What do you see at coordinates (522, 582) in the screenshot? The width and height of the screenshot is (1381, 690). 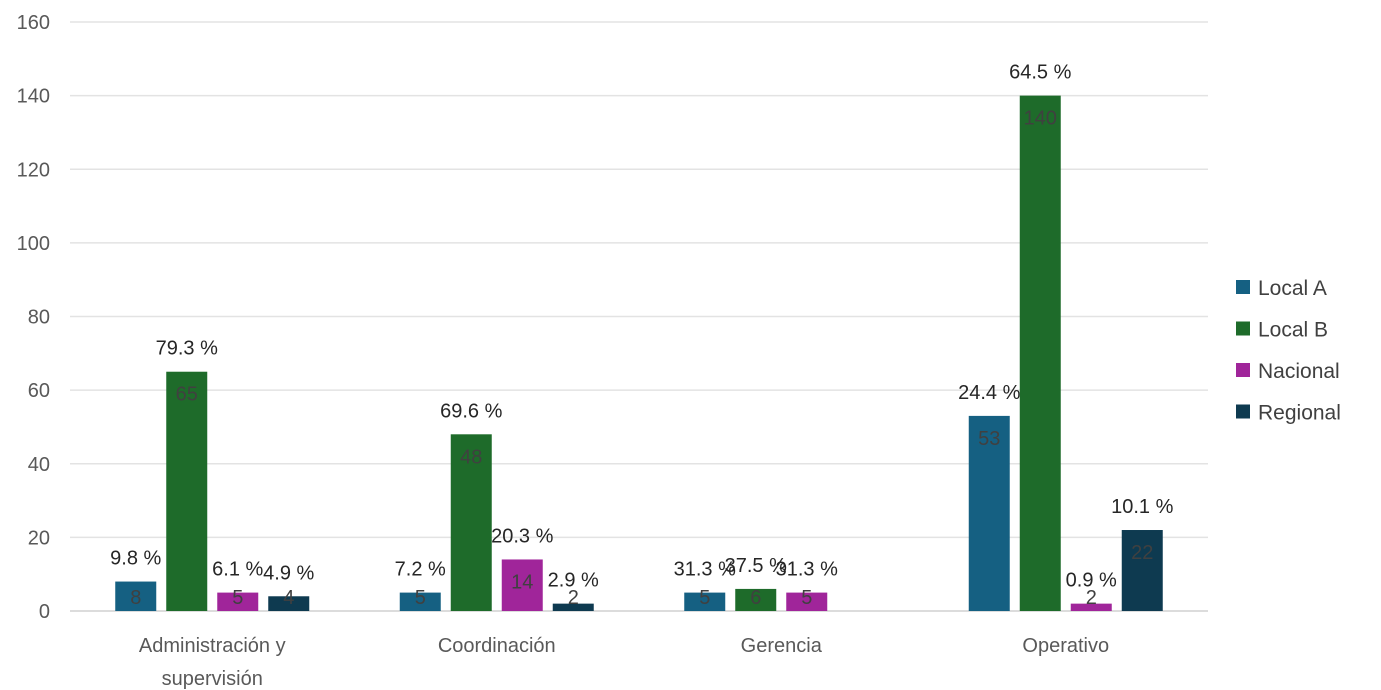 I see `bar-value-label: 14` at bounding box center [522, 582].